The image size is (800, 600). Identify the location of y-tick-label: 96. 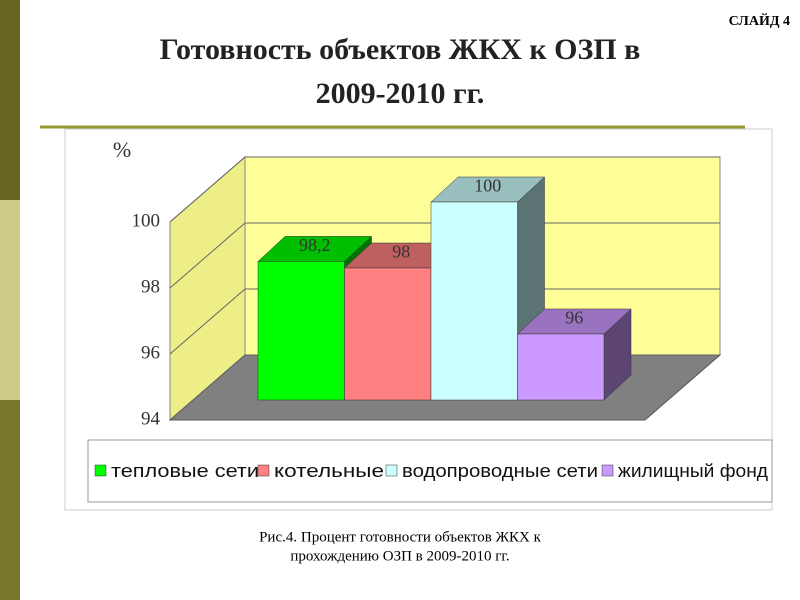
(150, 352).